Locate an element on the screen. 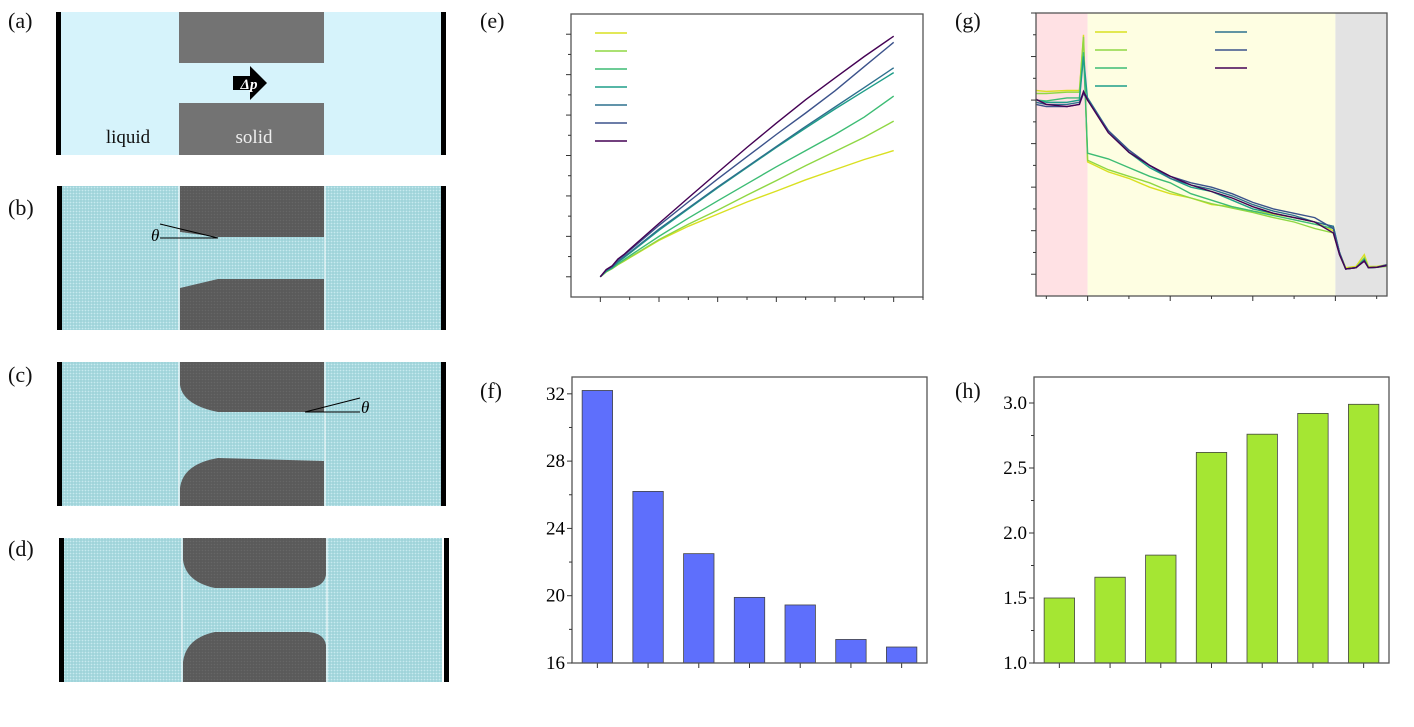 Image resolution: width=1414 pixels, height=727 pixels. panel-label-c: (c) is located at coordinates (20, 374).